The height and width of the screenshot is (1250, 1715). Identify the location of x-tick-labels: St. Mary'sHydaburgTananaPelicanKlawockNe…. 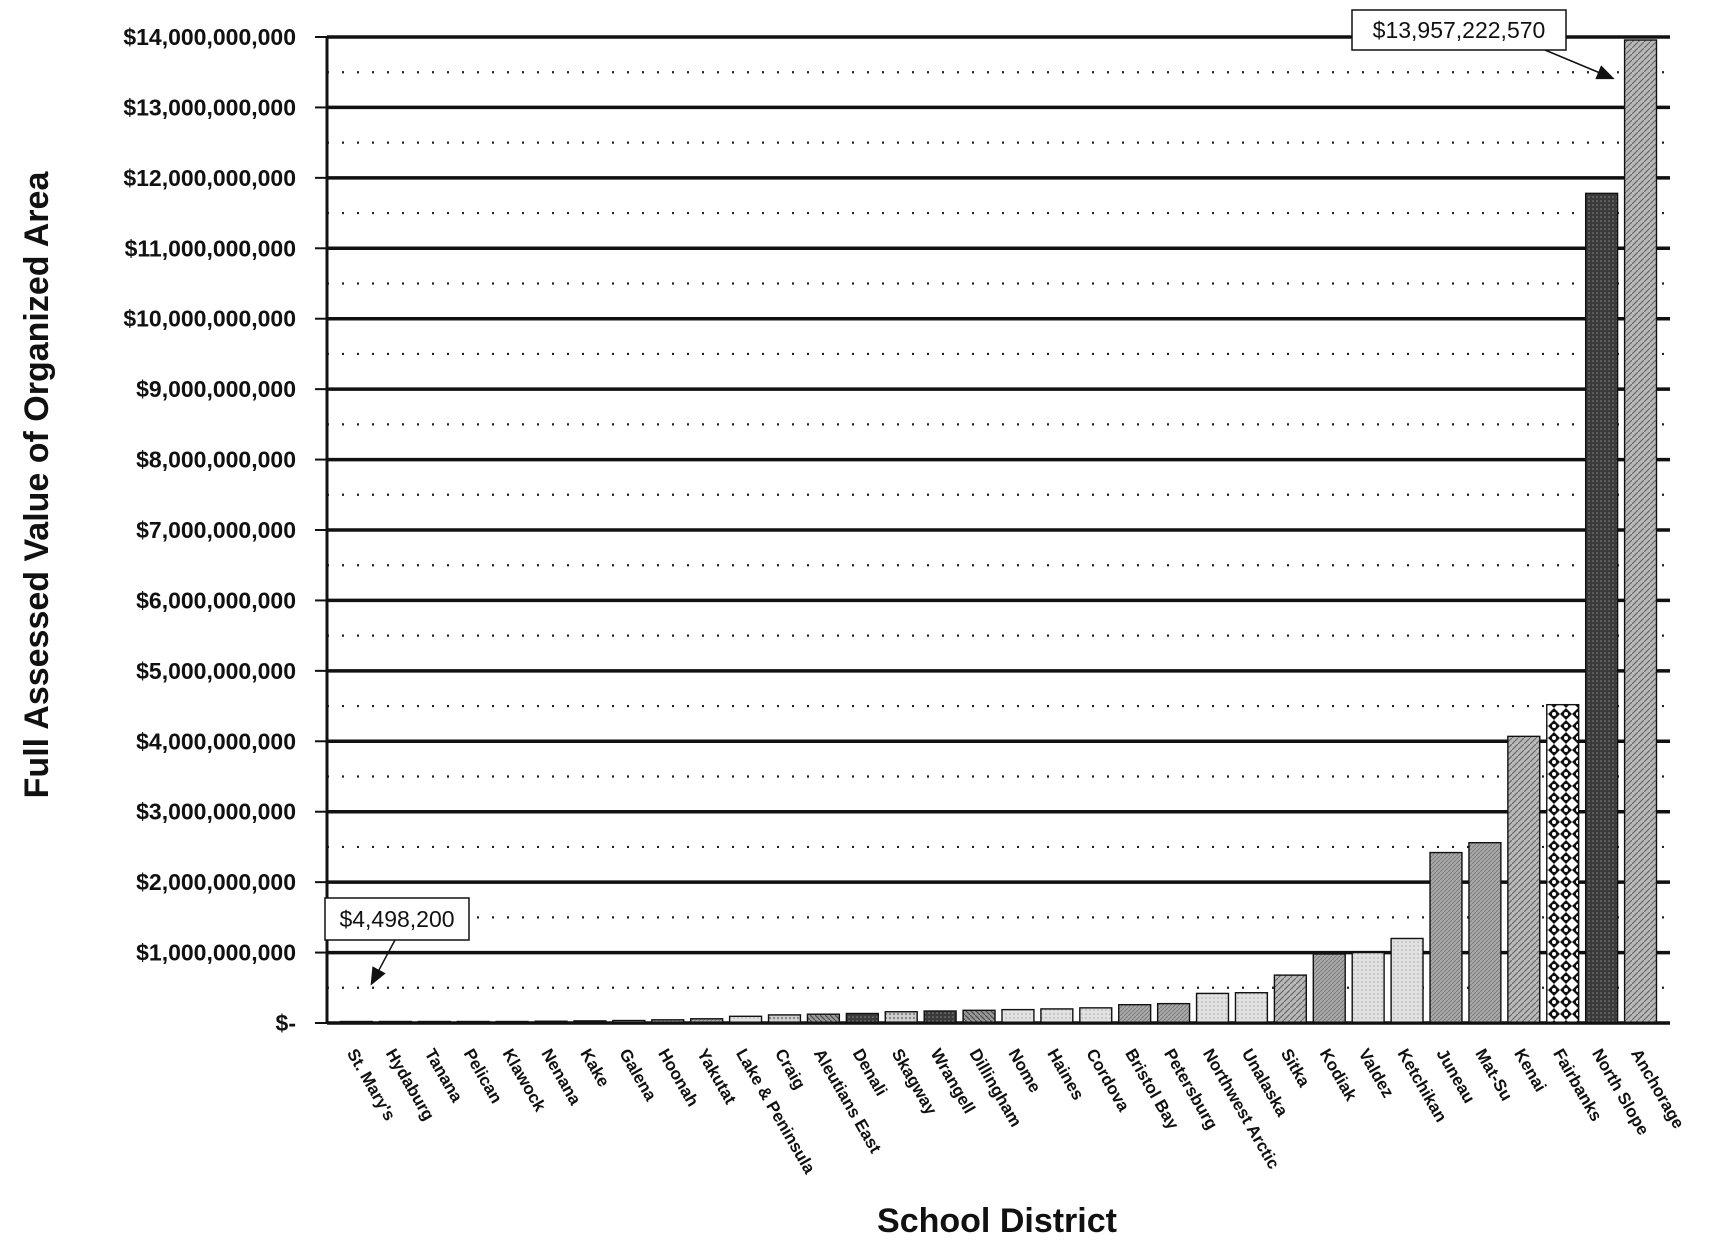
(1015, 1112).